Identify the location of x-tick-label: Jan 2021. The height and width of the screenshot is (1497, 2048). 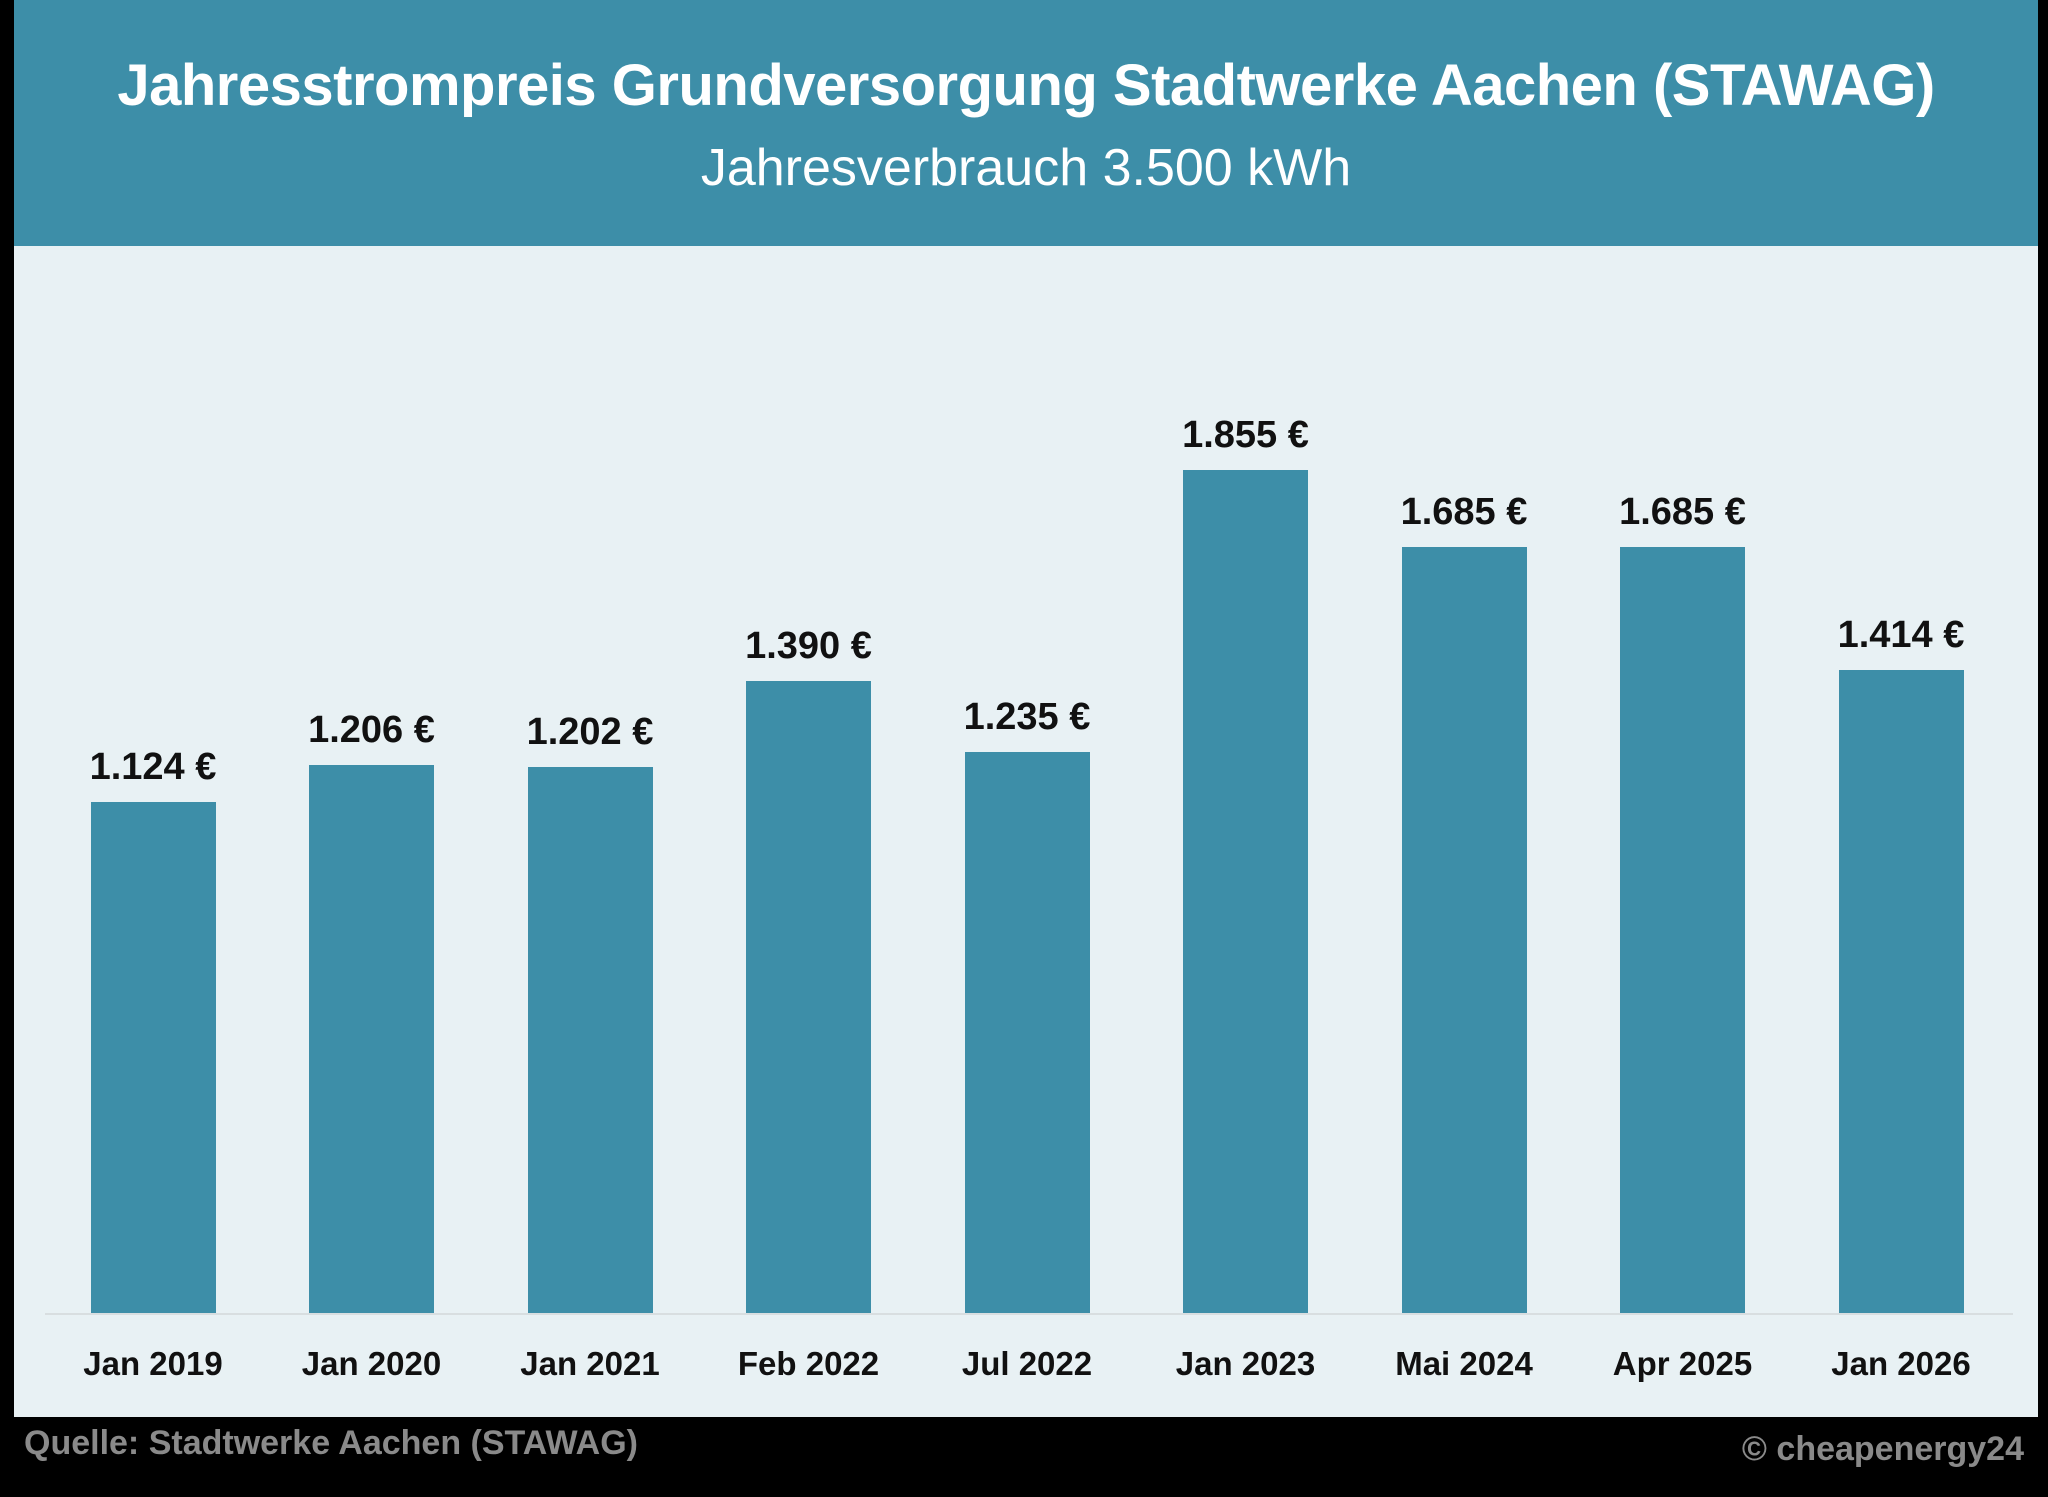
(590, 1363).